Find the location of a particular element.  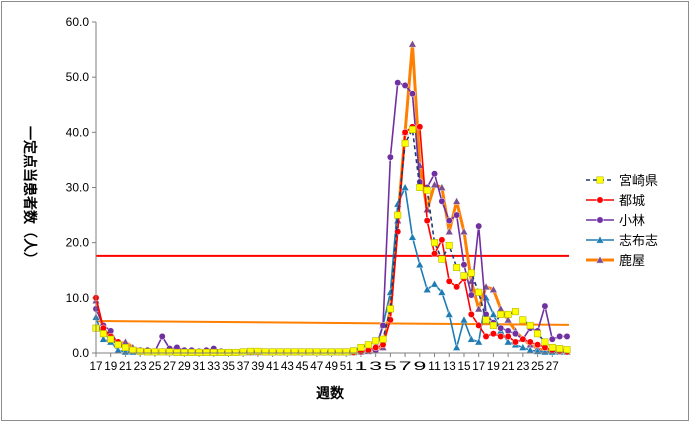

legend-label: 志布志 is located at coordinates (638, 241).